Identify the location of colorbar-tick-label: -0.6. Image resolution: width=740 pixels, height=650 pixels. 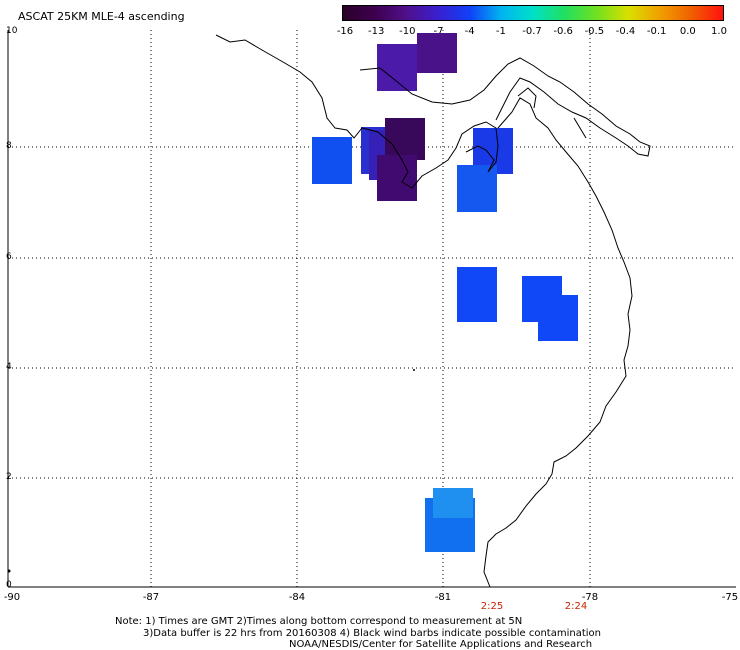
(563, 31).